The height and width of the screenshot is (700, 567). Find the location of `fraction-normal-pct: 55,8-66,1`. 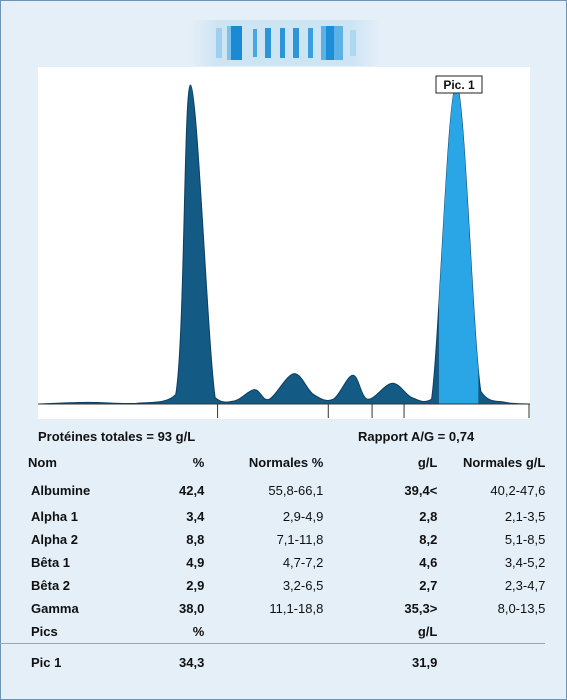

fraction-normal-pct: 55,8-66,1 is located at coordinates (296, 490).